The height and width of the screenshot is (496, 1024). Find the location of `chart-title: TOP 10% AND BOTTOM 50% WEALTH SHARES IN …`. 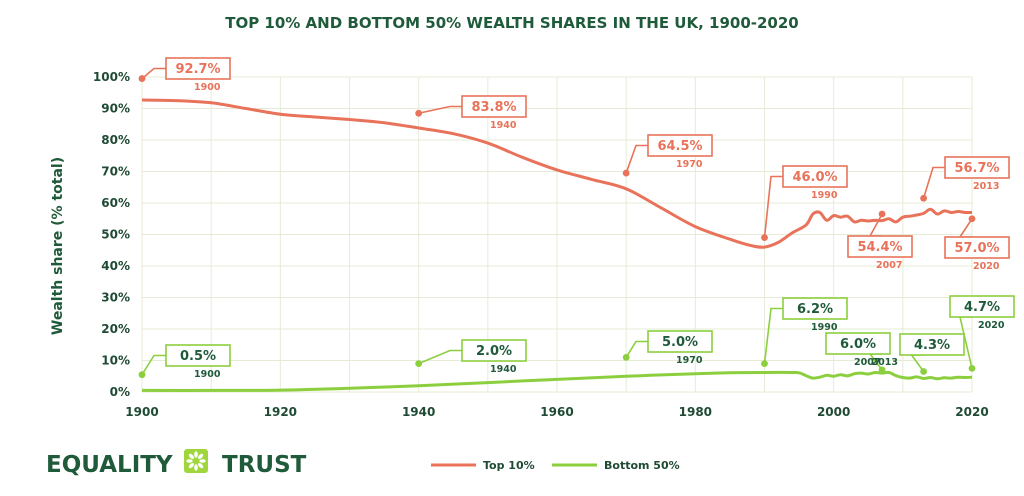

chart-title: TOP 10% AND BOTTOM 50% WEALTH SHARES IN … is located at coordinates (512, 23).